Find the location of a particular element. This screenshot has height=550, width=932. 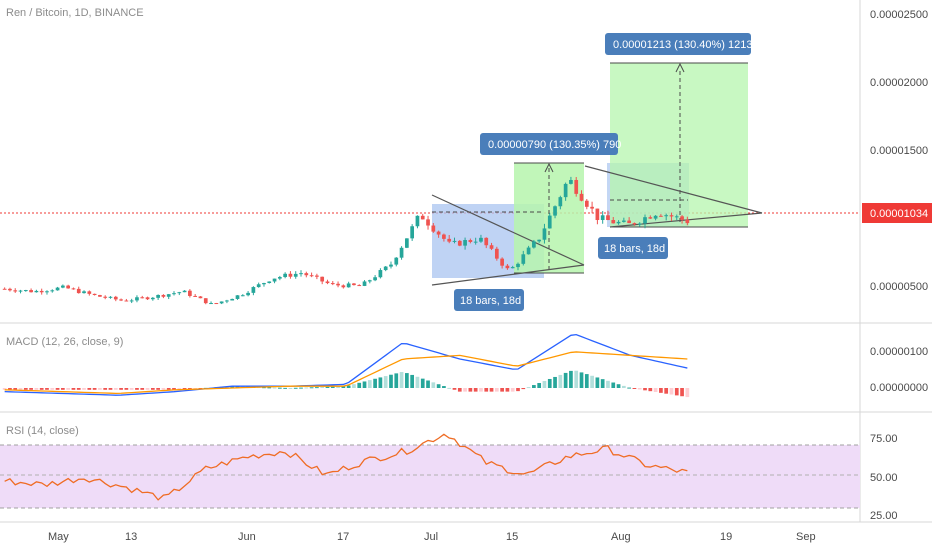

measure-1-label-bg is located at coordinates (549, 144).